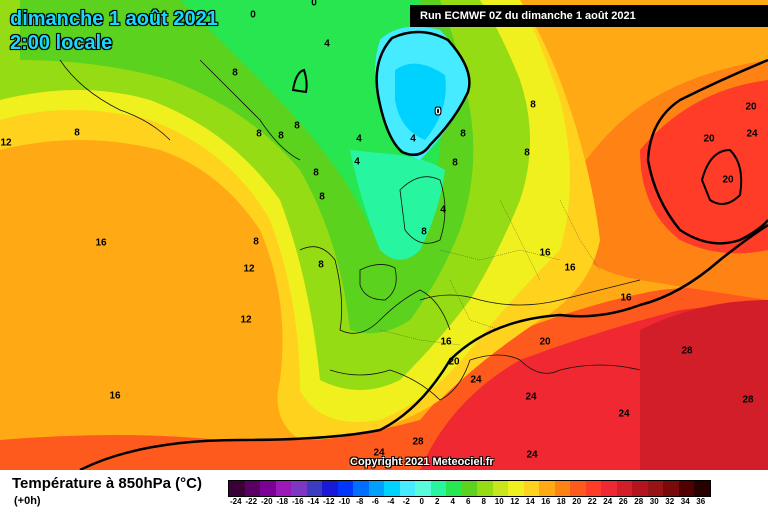  I want to click on contour-20c-island, so click(721, 176).